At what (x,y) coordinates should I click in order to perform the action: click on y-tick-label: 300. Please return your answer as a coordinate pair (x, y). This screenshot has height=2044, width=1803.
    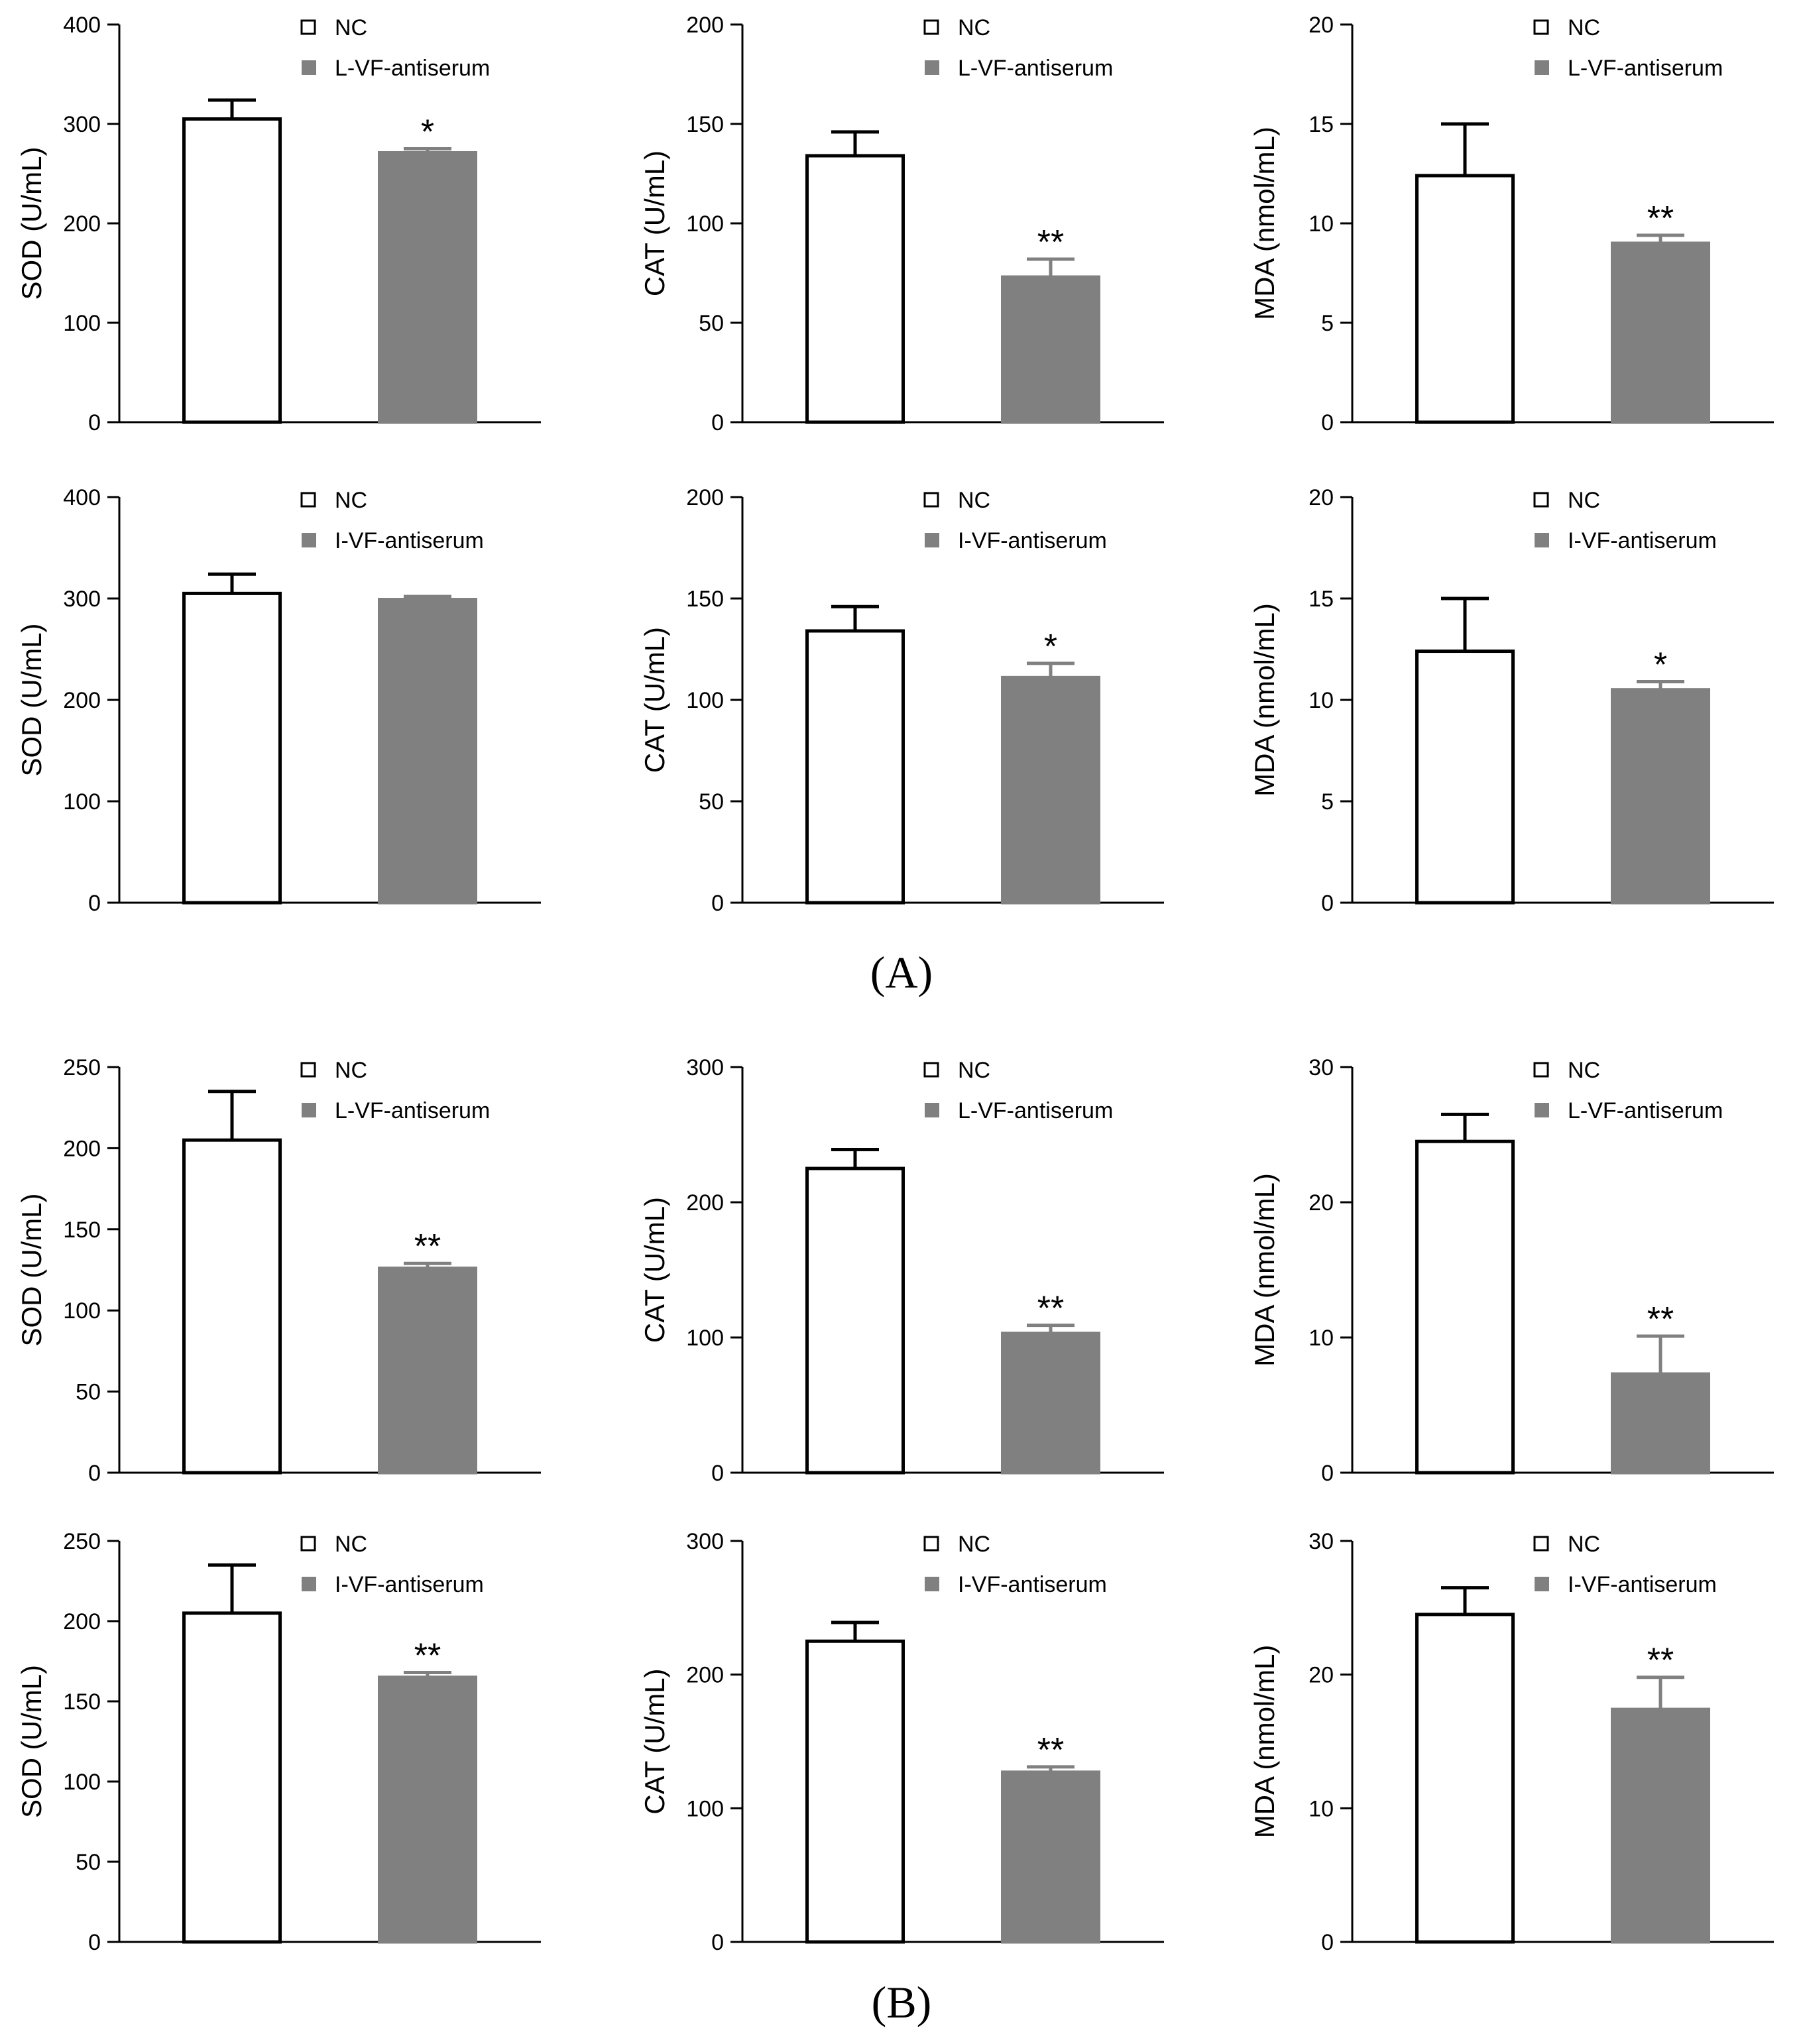
    Looking at the image, I should click on (82, 124).